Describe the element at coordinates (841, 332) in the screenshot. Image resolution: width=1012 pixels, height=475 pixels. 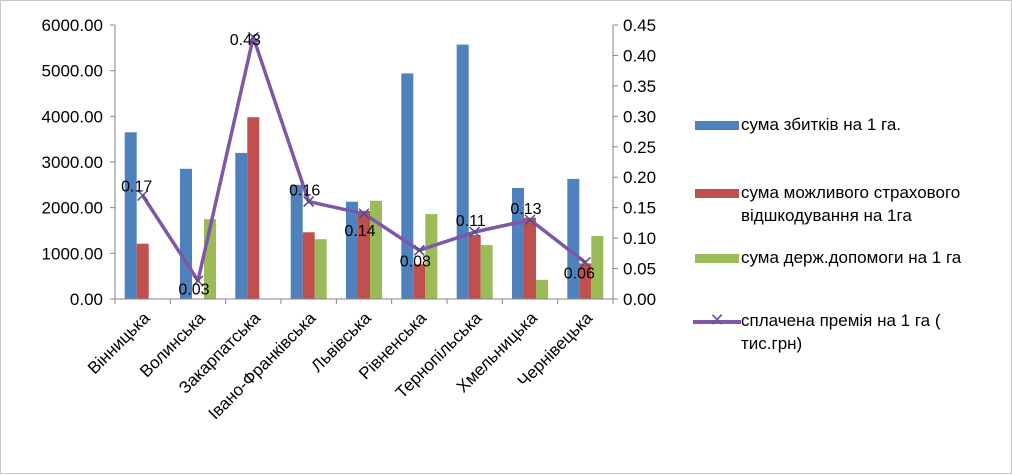
I see `legend-label-premium: сплачена премія на 1 га ( тис.грн)` at that location.